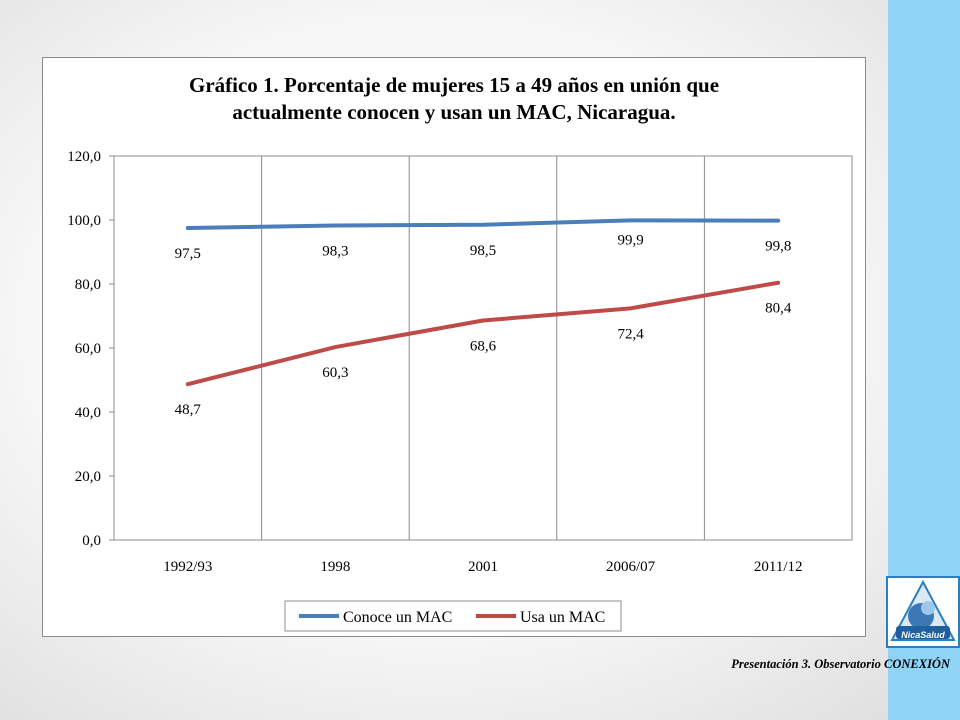 The image size is (960, 720). I want to click on y-tick-label: 80,0, so click(88, 285).